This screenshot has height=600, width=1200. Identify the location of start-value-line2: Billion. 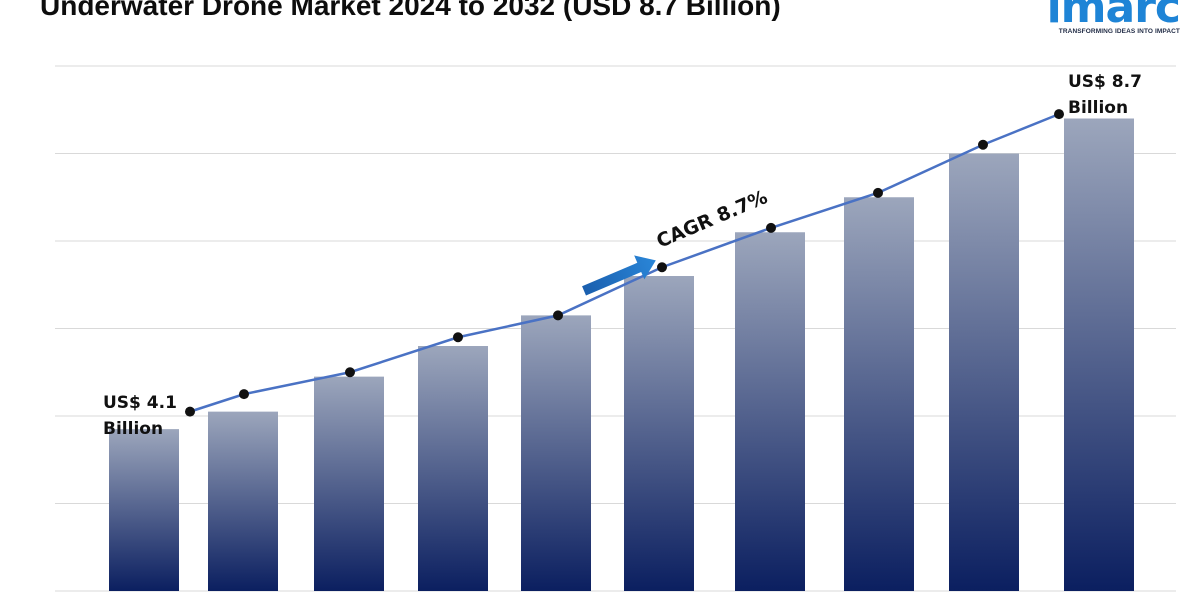
(133, 429).